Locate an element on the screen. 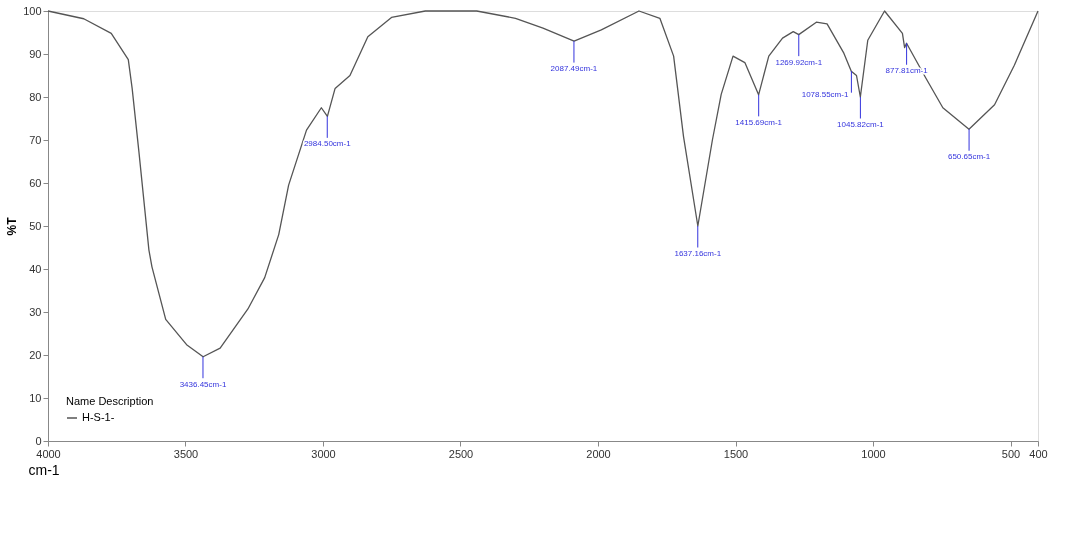  y-axis-title: %T is located at coordinates (12, 226).